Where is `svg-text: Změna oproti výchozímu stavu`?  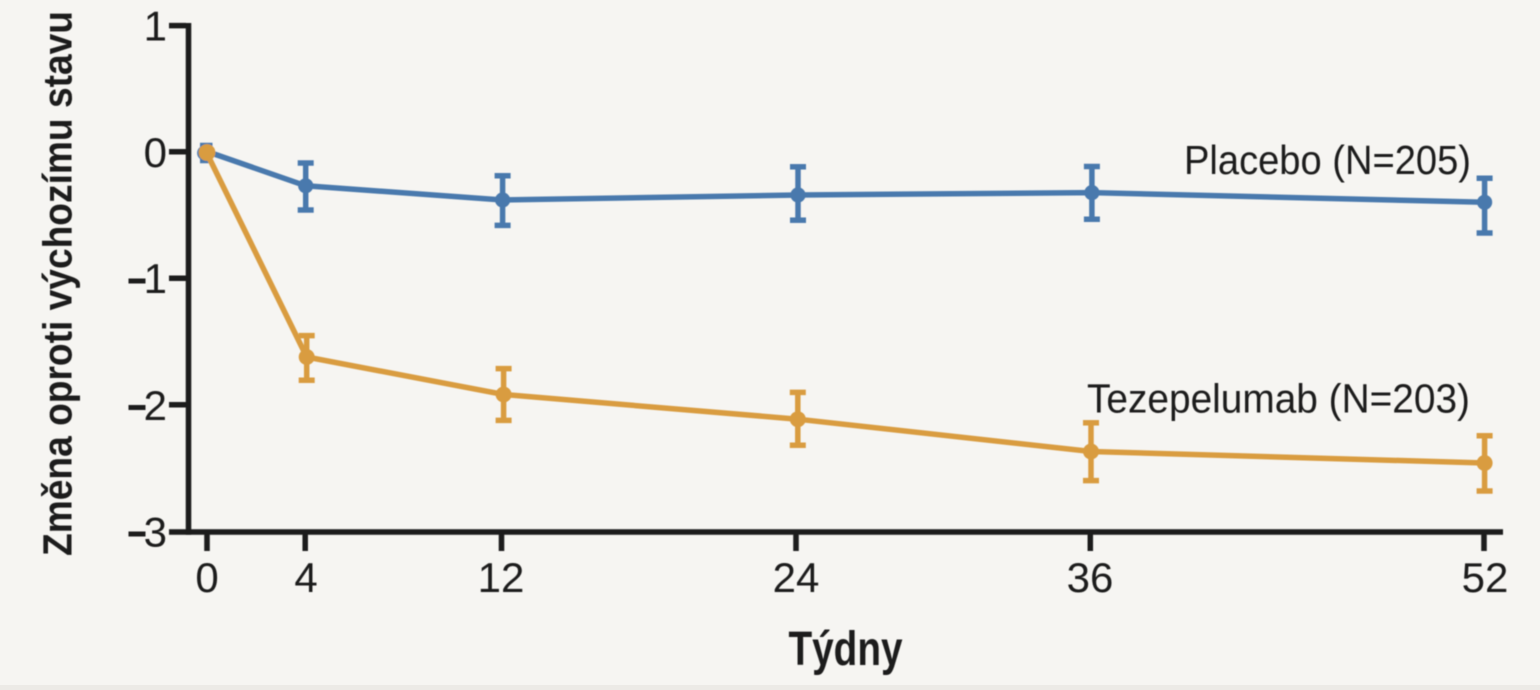
svg-text: Změna oproti výchozímu stavu is located at coordinates (58, 283).